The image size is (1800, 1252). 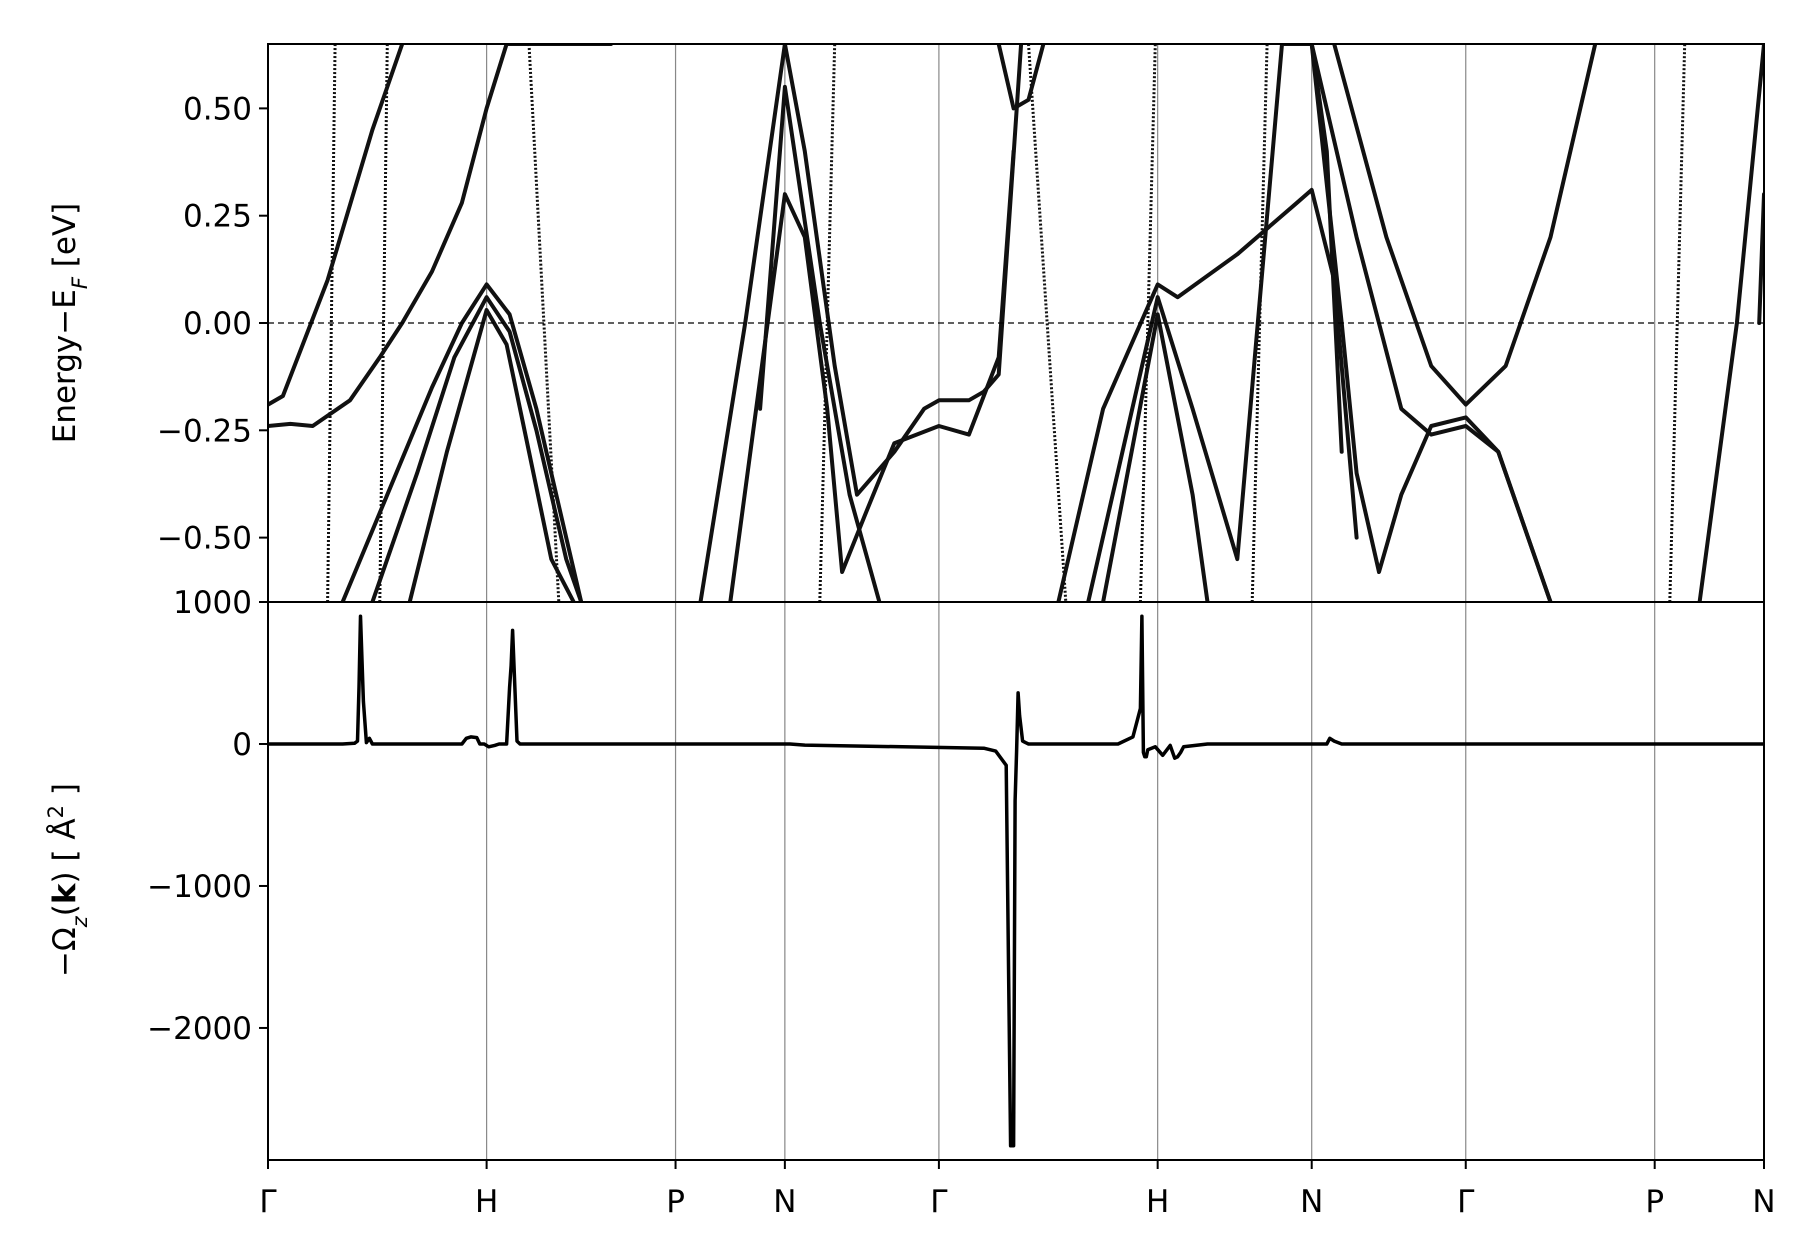 What do you see at coordinates (204, 539) in the screenshot?
I see `y-tick-label: −0.50` at bounding box center [204, 539].